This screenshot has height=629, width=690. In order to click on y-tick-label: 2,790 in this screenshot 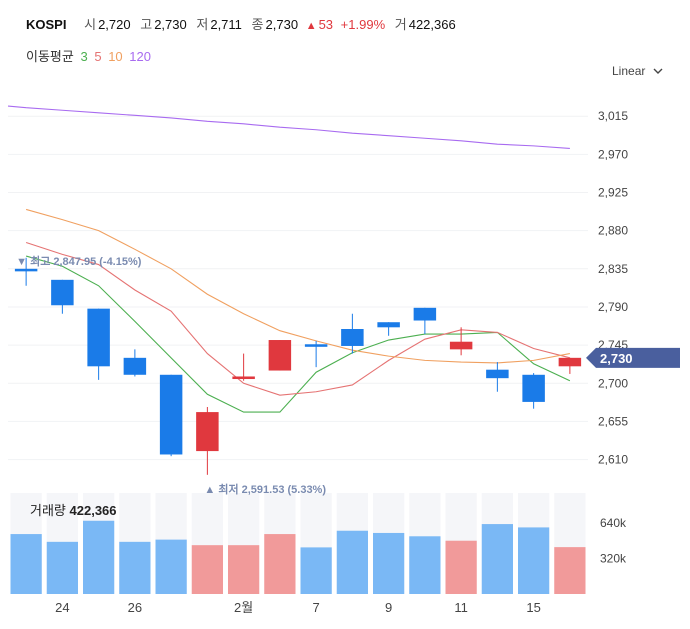, I will do `click(613, 307)`.